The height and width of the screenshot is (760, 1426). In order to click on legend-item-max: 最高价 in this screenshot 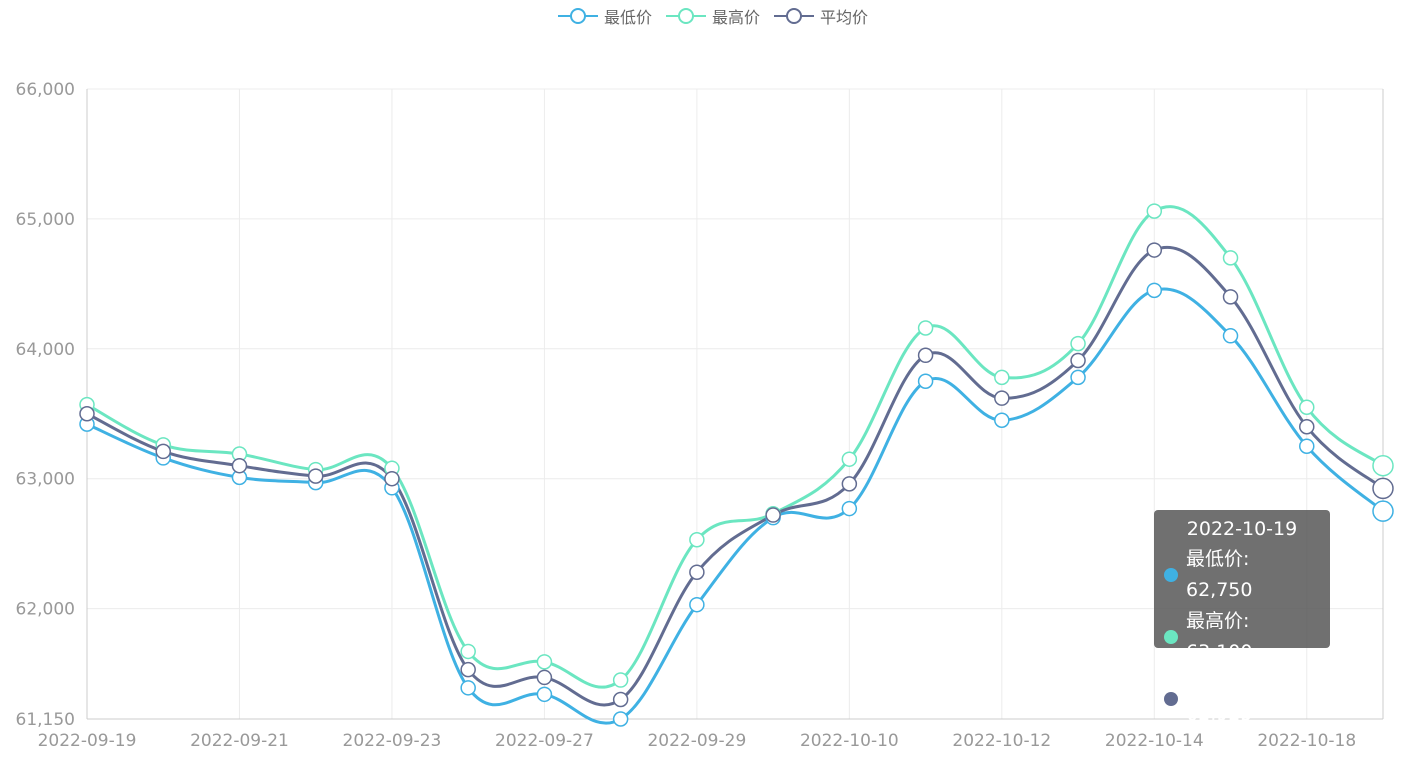, I will do `click(712, 16)`.